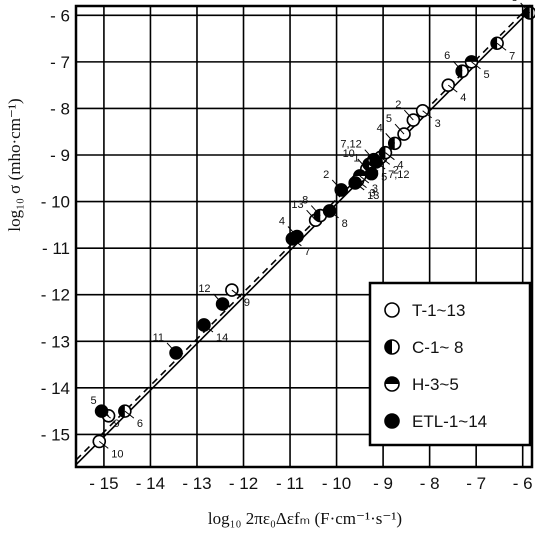 The image size is (535, 535). Describe the element at coordinates (158, 338) in the screenshot. I see `point-label: 11` at that location.